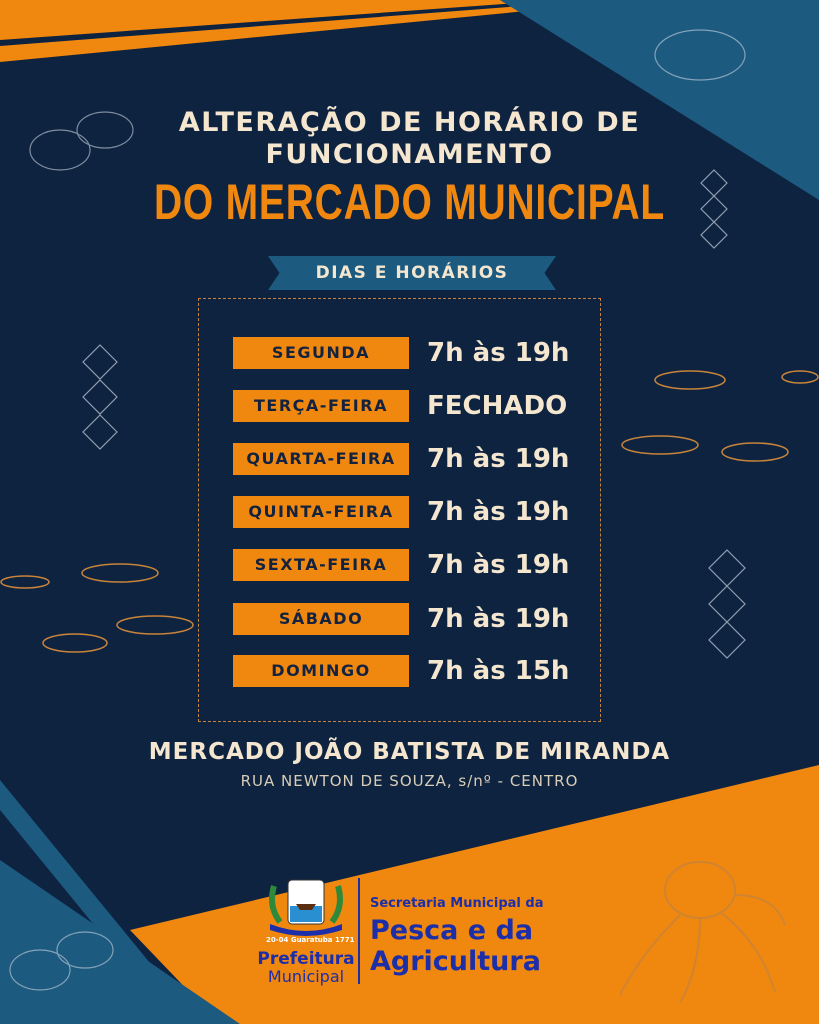 This screenshot has height=1024, width=819. What do you see at coordinates (423, 671) in the screenshot?
I see `schedule-row: DOMINGO 7h às 15h` at bounding box center [423, 671].